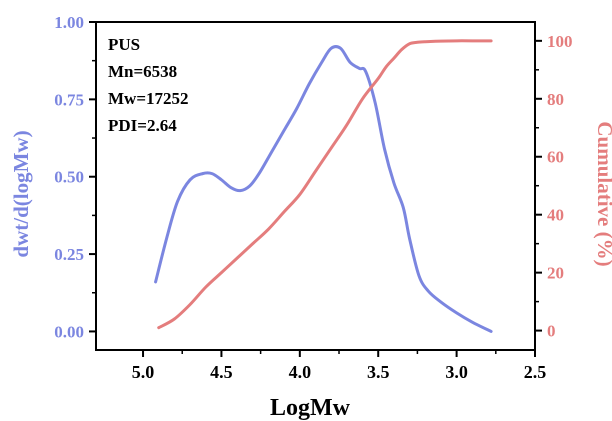 This screenshot has width=612, height=421. Describe the element at coordinates (21, 193) in the screenshot. I see `y-left-axis-label: dwt/d(logMw)` at that location.